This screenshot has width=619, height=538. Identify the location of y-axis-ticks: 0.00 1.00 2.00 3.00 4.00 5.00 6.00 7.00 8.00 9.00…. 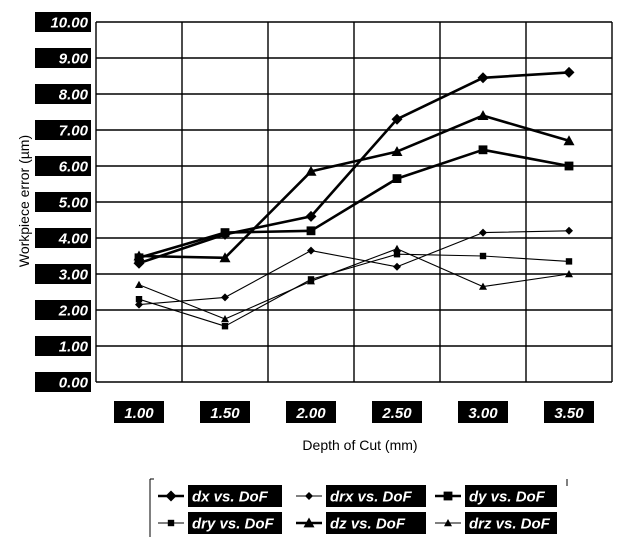
(63, 202).